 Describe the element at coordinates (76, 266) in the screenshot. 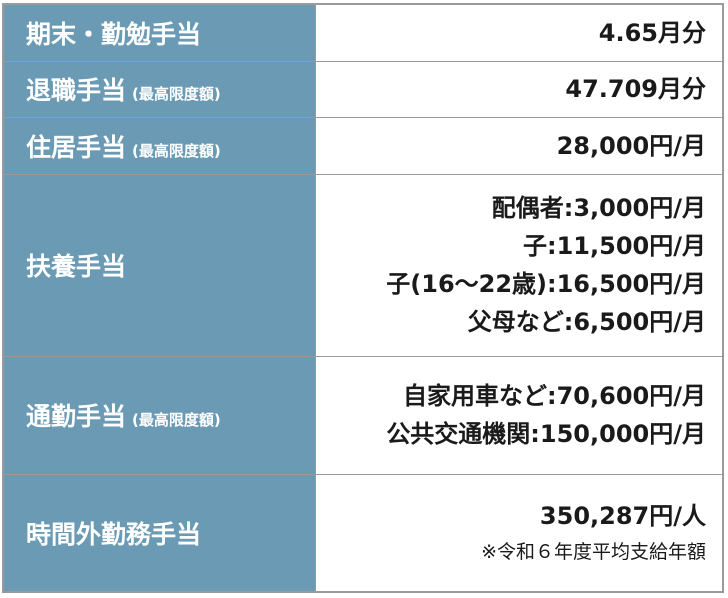

I see `label-text: 扶養手当` at that location.